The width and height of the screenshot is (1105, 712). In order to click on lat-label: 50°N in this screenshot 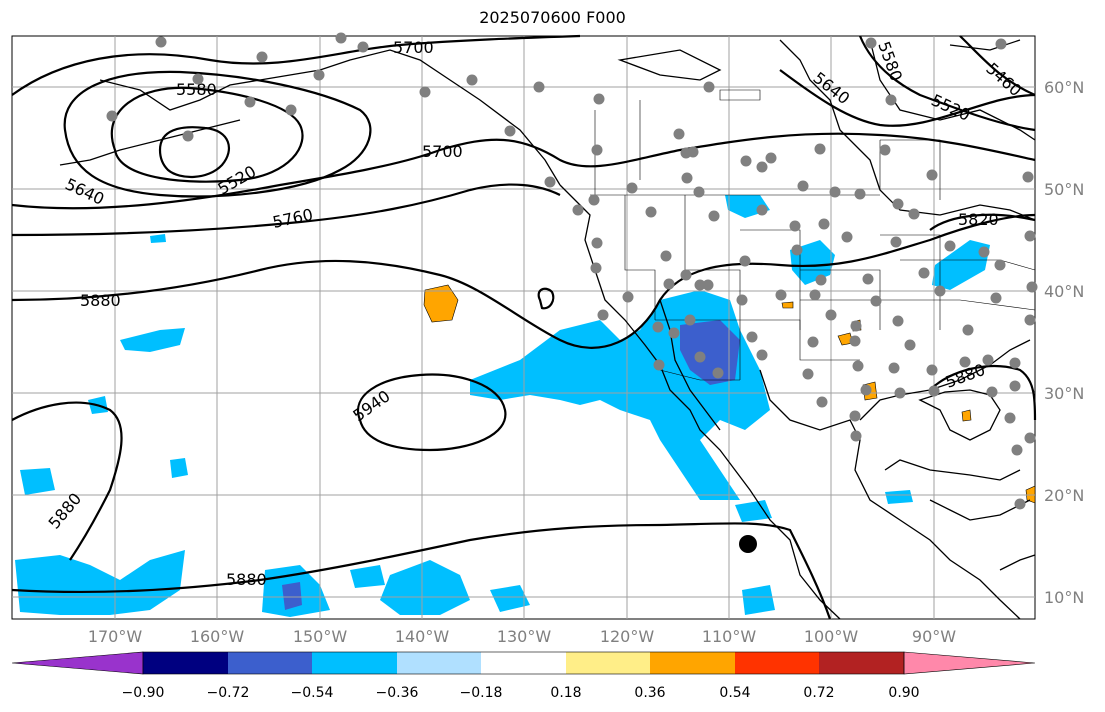, I will do `click(1064, 189)`.